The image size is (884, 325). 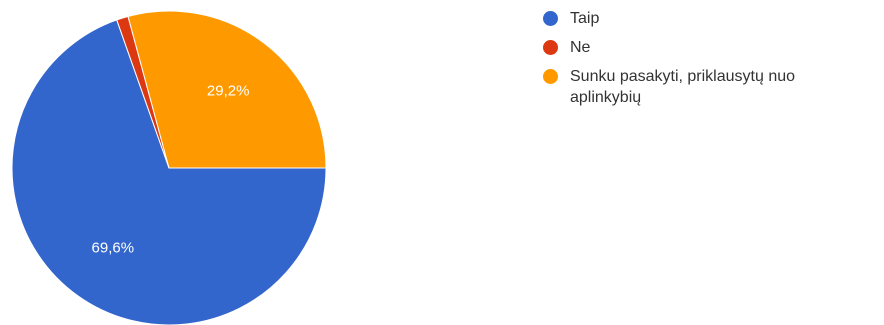 I want to click on pie-slice-labels: 69,6% 29,2%, so click(x=171, y=170).